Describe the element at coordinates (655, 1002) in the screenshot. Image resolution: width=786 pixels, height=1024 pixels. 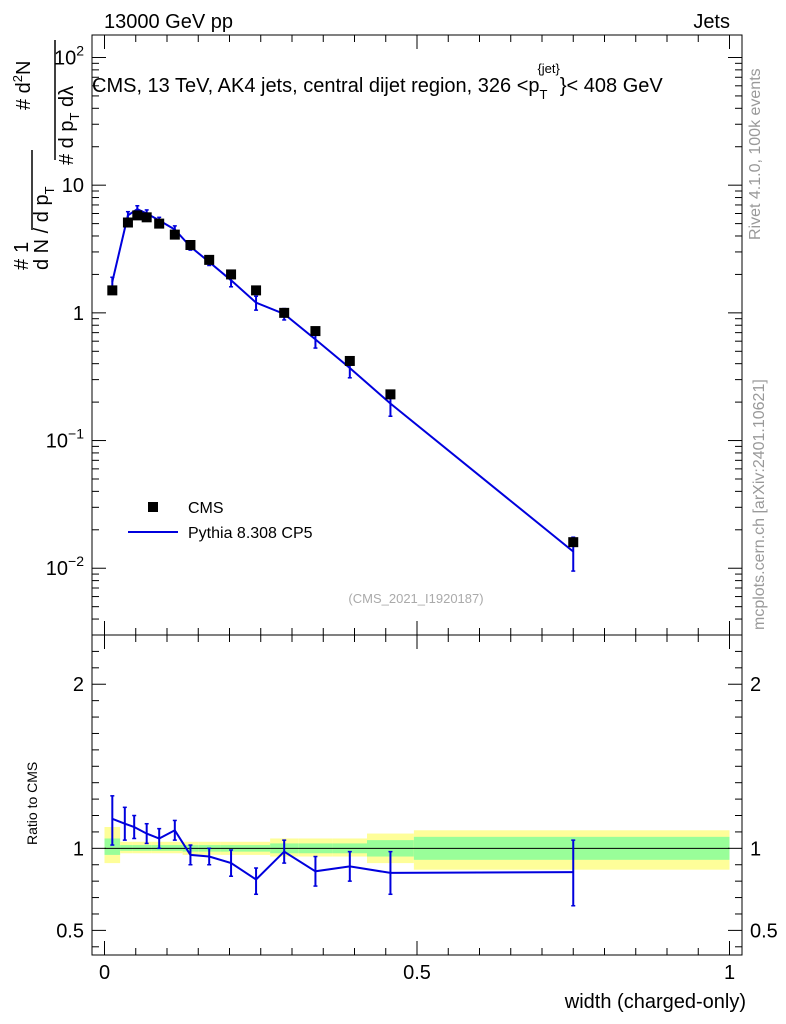
I see `x-axis-label: width (charged-only)` at that location.